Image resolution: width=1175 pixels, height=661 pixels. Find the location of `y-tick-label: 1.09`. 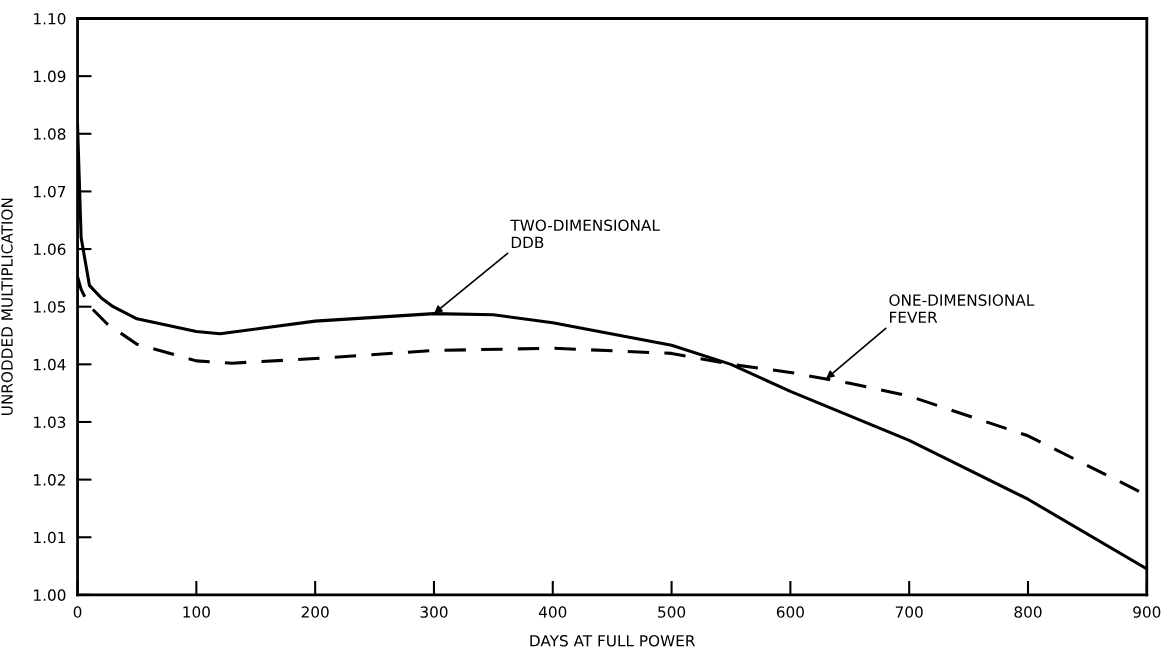

y-tick-label: 1.09 is located at coordinates (50, 76).